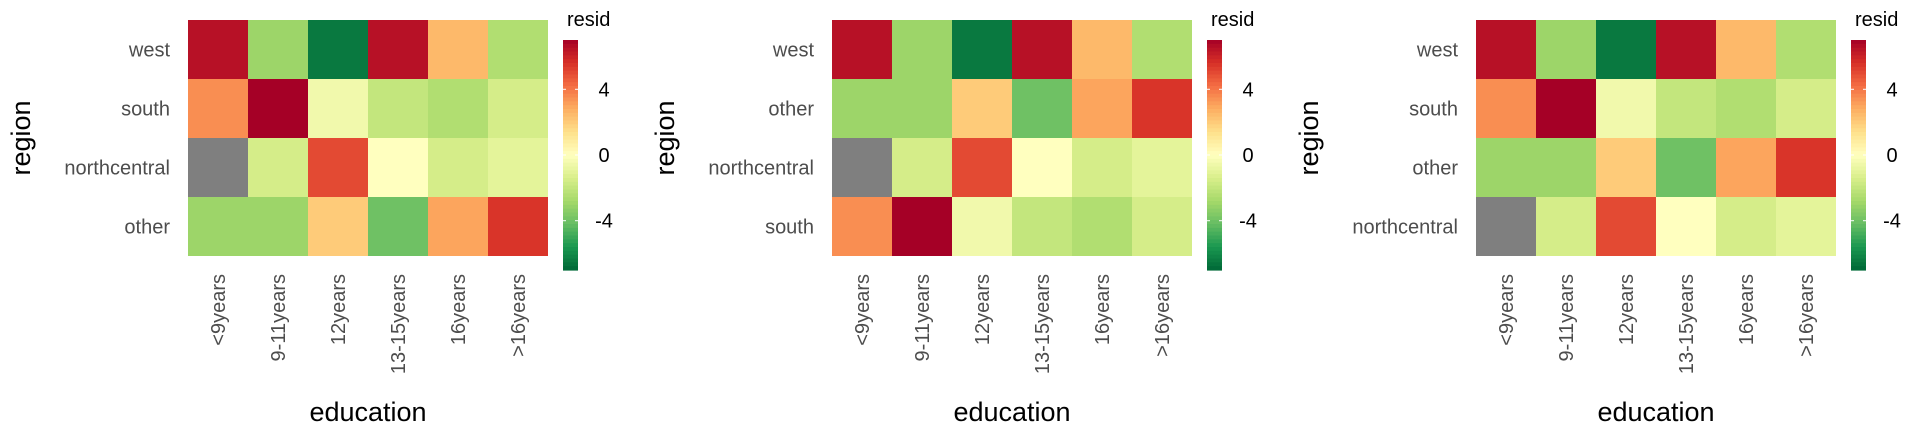  What do you see at coordinates (1567, 317) in the screenshot?
I see `x-tick-label: 9-11years` at bounding box center [1567, 317].